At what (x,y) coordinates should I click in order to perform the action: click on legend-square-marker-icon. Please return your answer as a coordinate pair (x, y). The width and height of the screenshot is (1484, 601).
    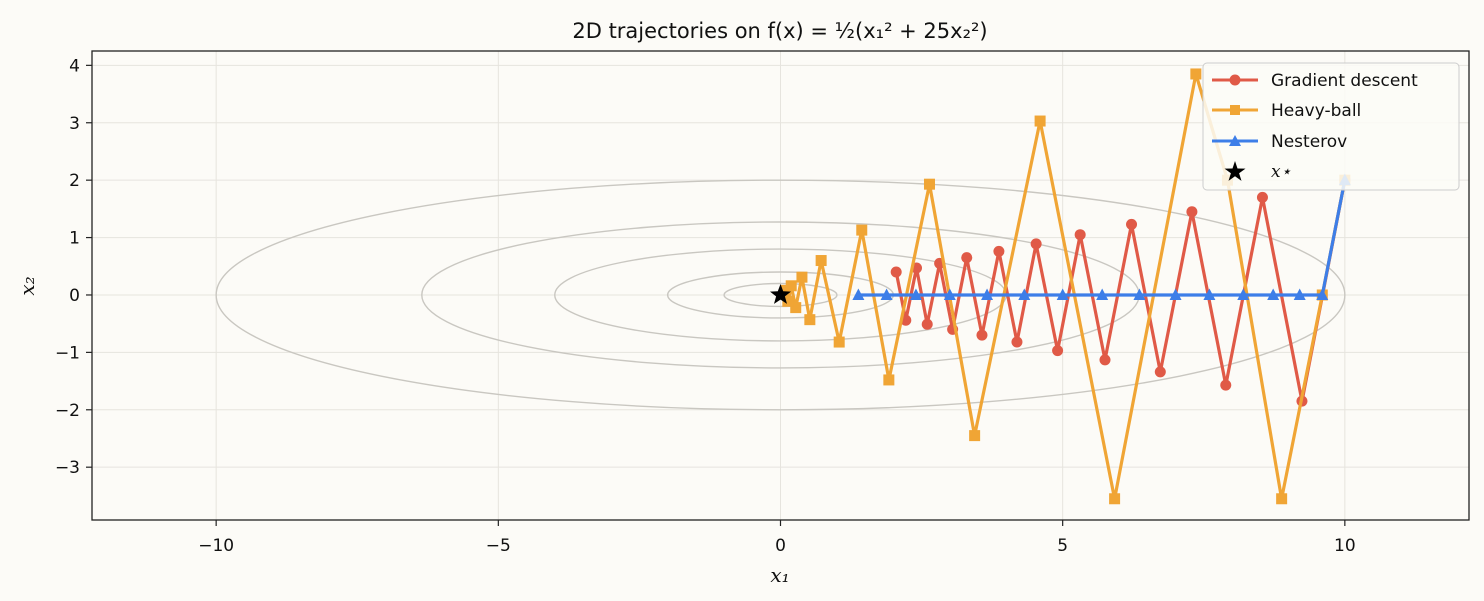
    Looking at the image, I should click on (1235, 110).